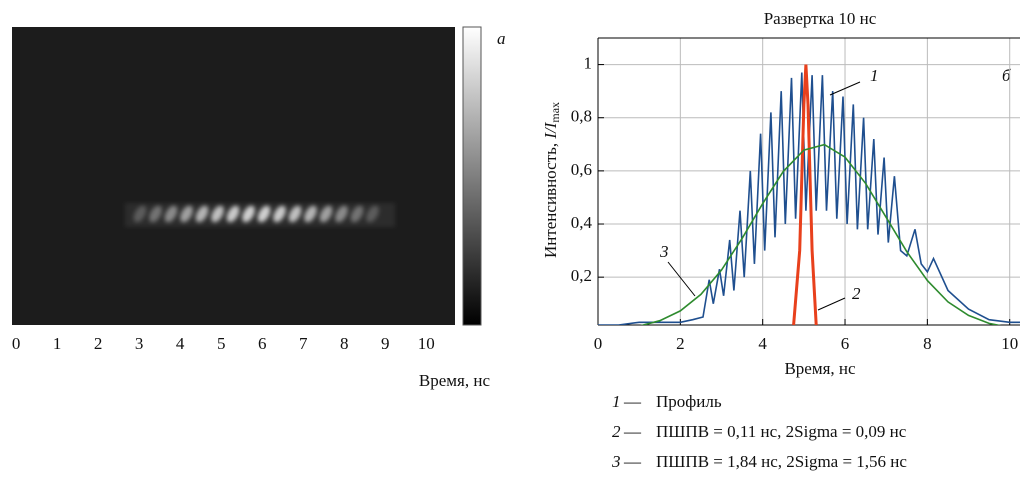 The height and width of the screenshot is (480, 1020). I want to click on x-tick-label: 7, so click(303, 343).